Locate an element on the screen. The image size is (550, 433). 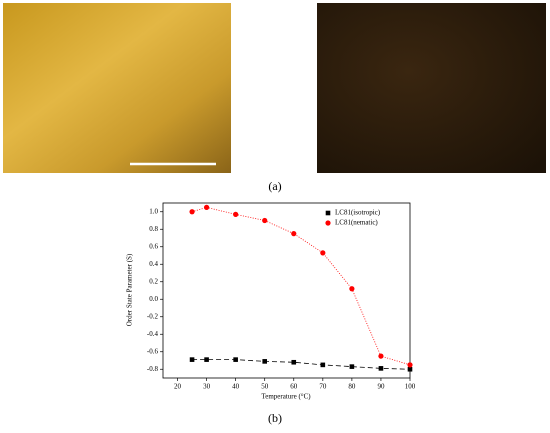
y-tick-label: 0.2 is located at coordinates (153, 281).